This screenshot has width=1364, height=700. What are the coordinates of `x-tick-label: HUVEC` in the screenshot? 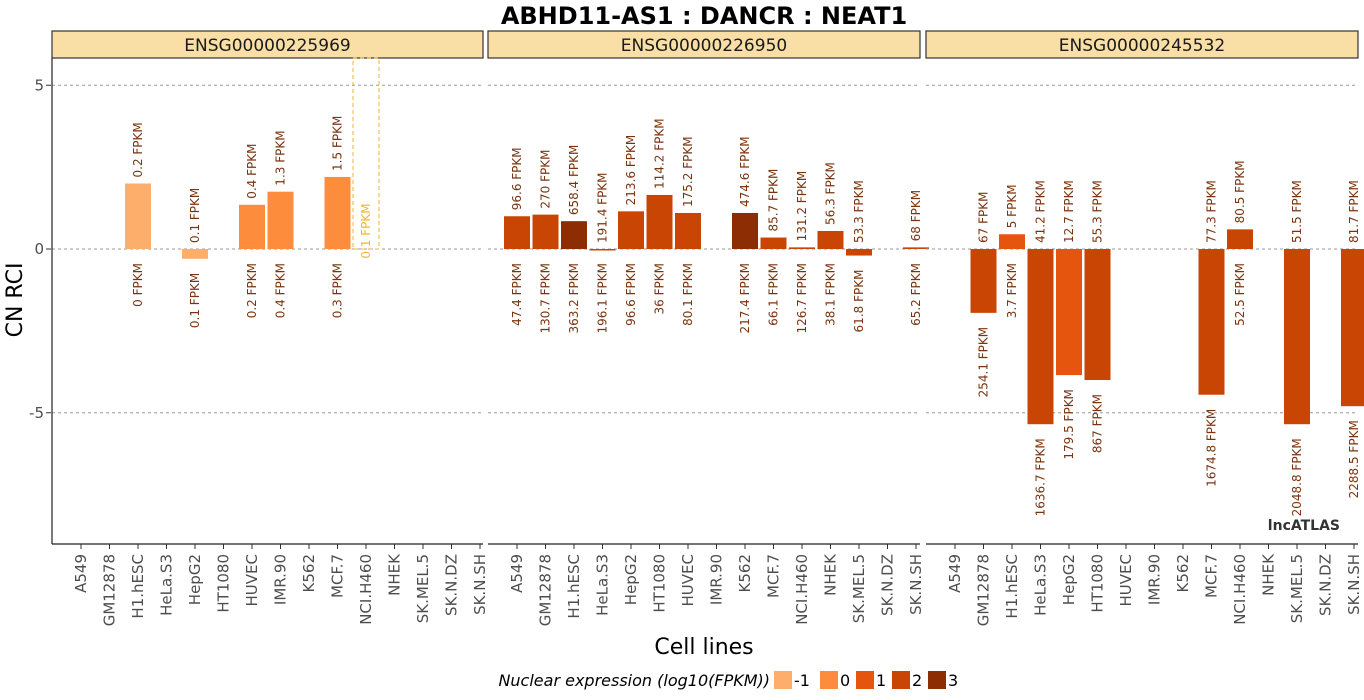 It's located at (1126, 580).